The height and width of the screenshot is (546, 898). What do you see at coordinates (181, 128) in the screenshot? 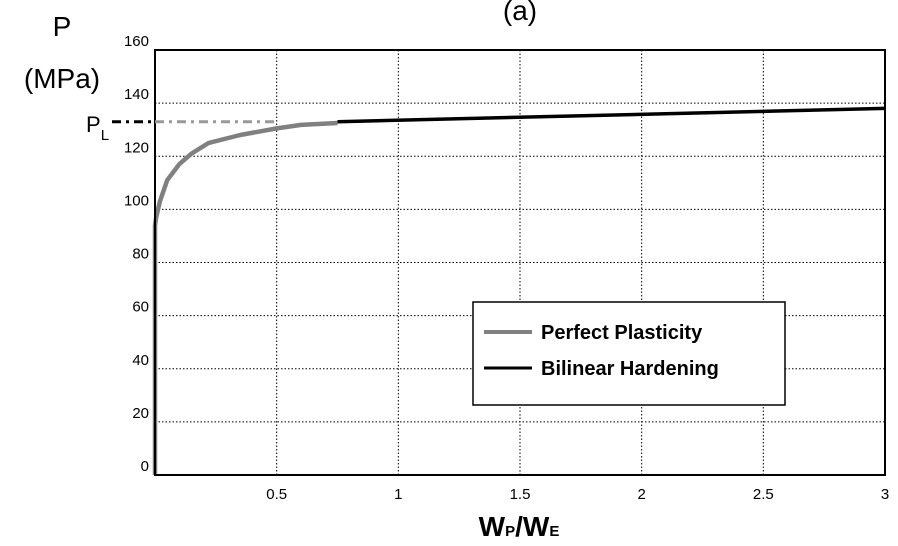
I see `pl-annotation: PL` at bounding box center [181, 128].